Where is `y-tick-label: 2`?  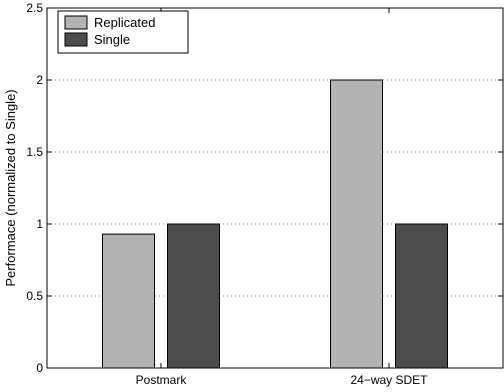 y-tick-label: 2 is located at coordinates (39, 80).